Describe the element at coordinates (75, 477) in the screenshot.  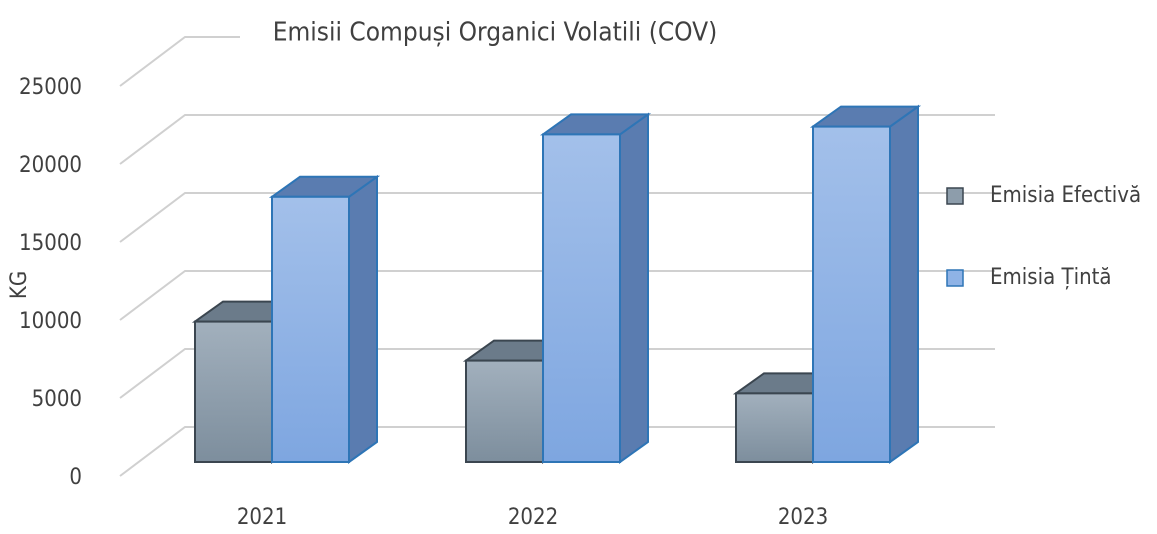
I see `y-tick-label: 0` at that location.